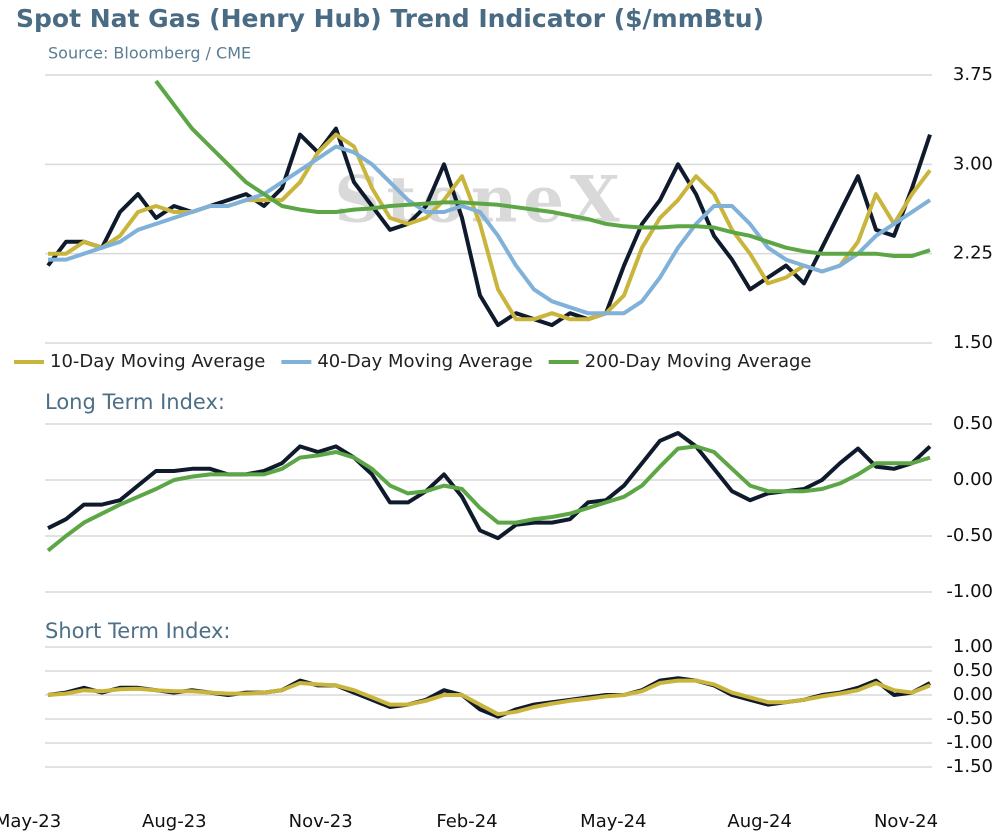  Describe the element at coordinates (157, 361) in the screenshot. I see `legend-label: 10-Day Moving Average` at that location.